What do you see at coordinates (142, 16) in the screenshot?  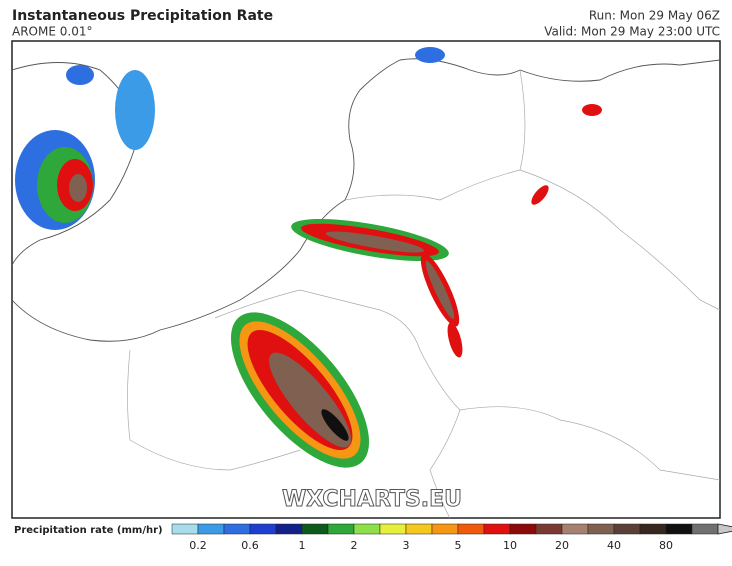 I see `title: Instantaneous Precipitation Rate` at bounding box center [142, 16].